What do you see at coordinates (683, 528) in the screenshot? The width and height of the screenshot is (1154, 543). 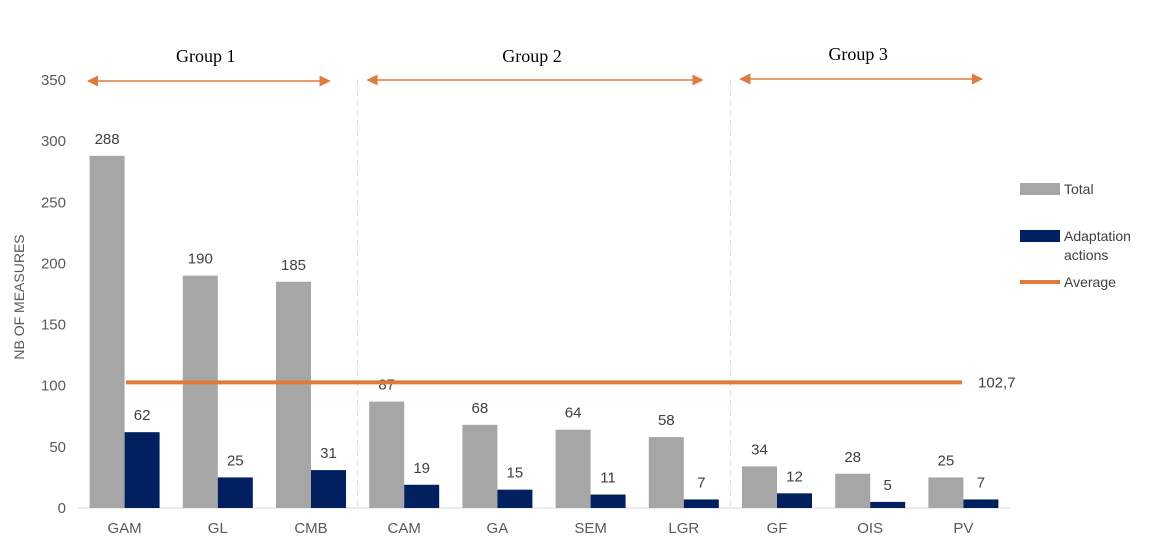 I see `x-tick-label: LGR` at bounding box center [683, 528].